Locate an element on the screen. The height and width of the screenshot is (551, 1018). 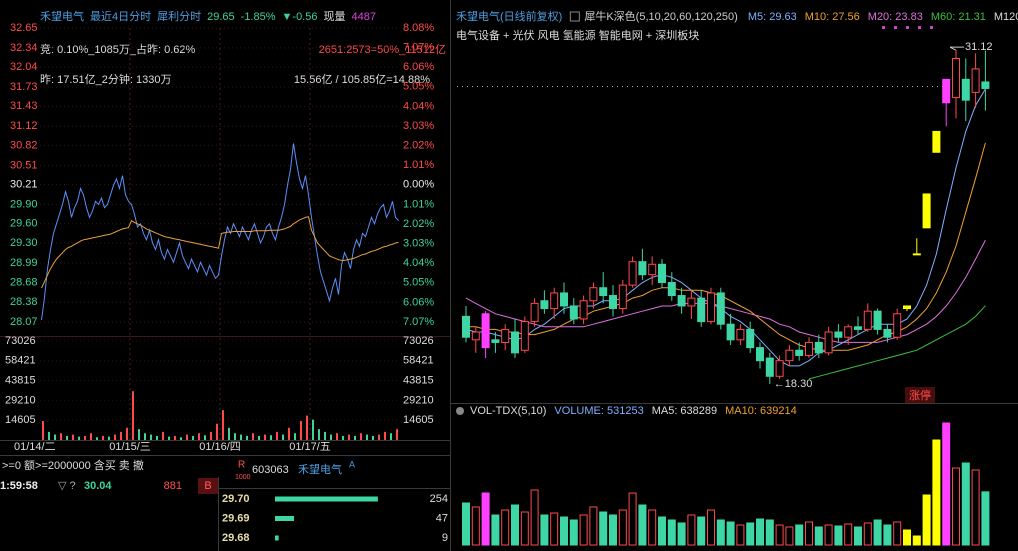
price-tick-label: 31.43 is located at coordinates (24, 106).